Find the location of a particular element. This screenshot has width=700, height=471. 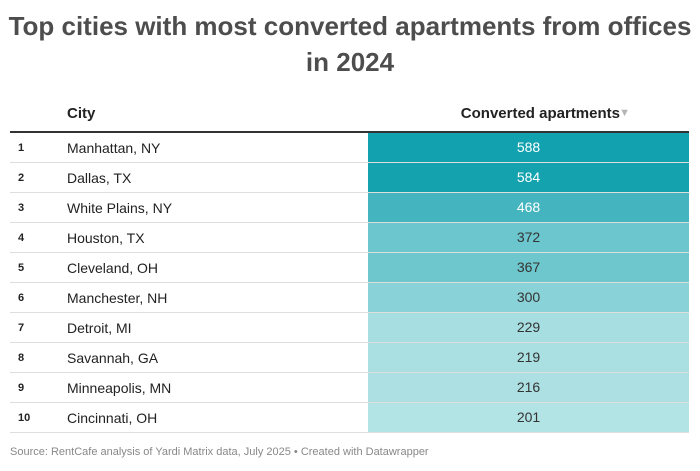

city-column-header: City is located at coordinates (81, 113).